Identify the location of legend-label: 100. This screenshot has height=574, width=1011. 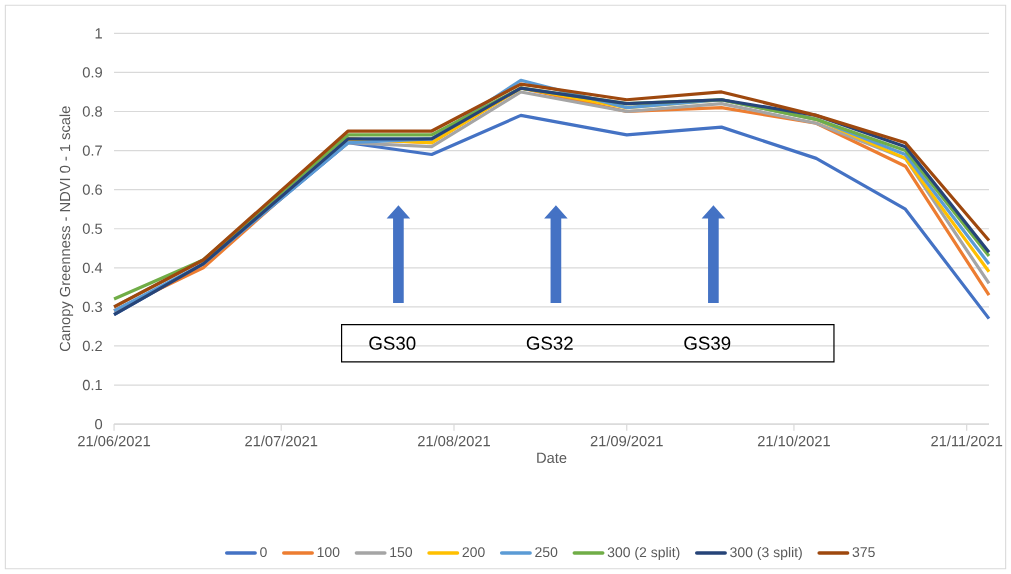
(328, 552).